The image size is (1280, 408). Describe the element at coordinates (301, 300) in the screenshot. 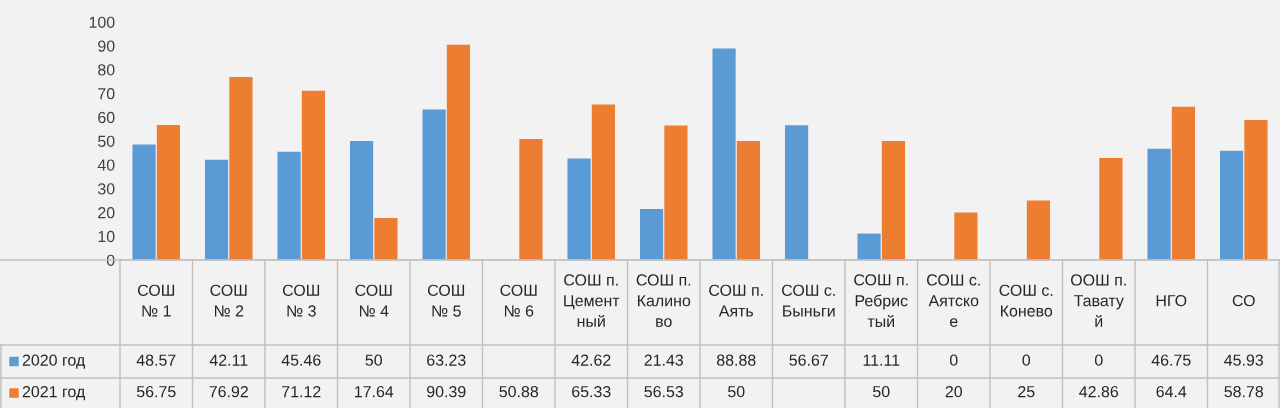

I see `x-tick-label: СОШ № 3` at that location.